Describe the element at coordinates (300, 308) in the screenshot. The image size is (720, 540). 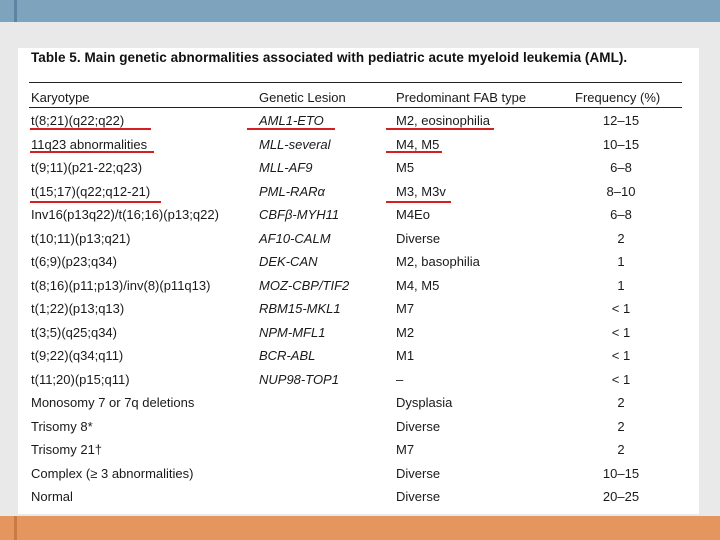
I see `cell-genetic-lesion: RBM15-MKL1` at that location.